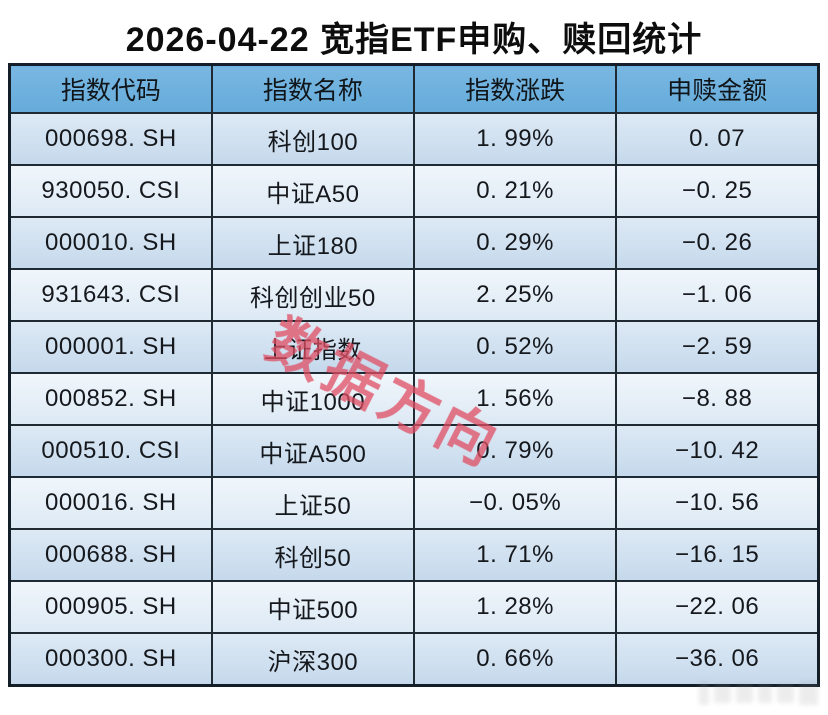 This screenshot has height=715, width=828. Describe the element at coordinates (717, 659) in the screenshot. I see `cell-amount: −36. 06` at that location.